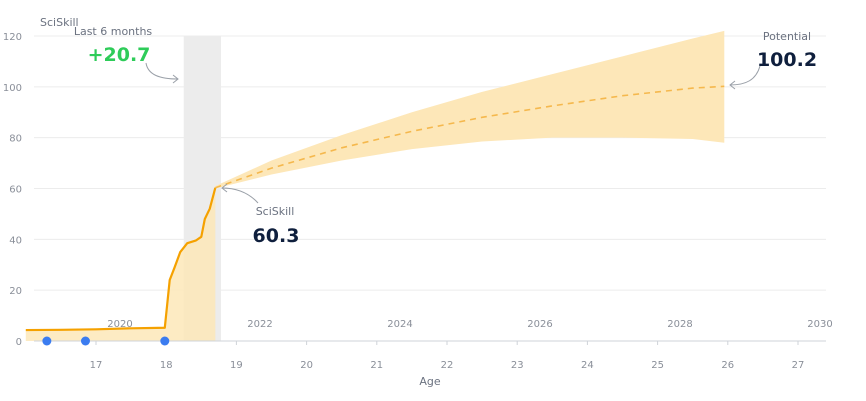 The width and height of the screenshot is (866, 401). I want to click on y-tick-label: 80, so click(15, 139).